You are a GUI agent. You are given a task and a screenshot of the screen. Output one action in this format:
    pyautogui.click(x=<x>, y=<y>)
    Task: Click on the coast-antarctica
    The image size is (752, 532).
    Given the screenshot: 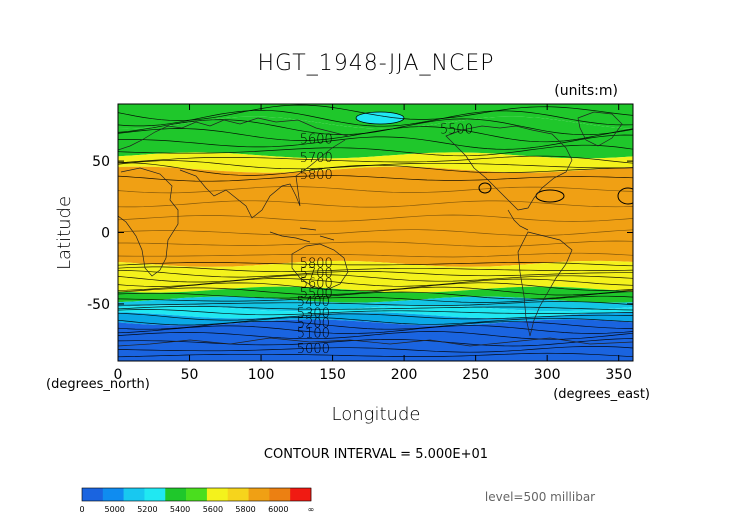 What is the action you would take?
    pyautogui.click(x=375, y=342)
    